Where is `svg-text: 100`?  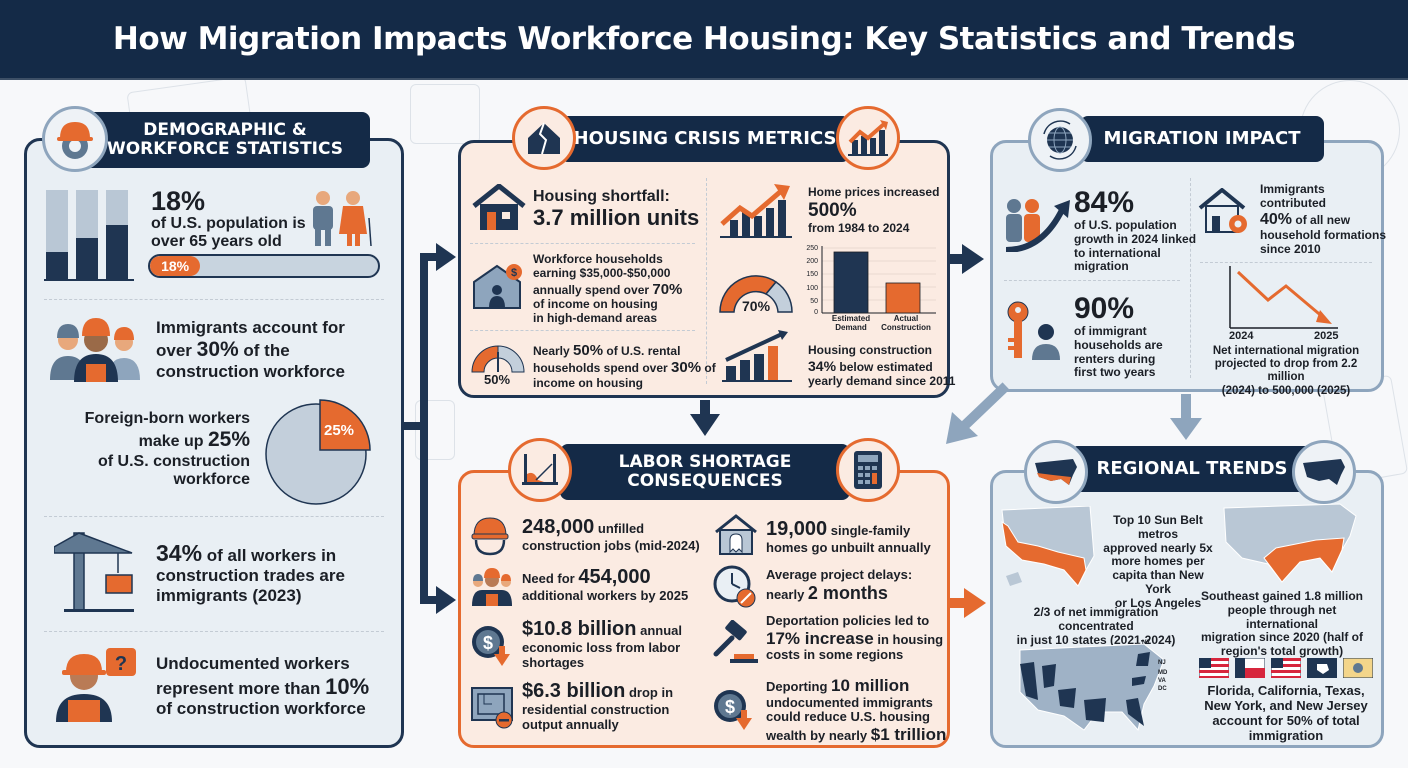
svg-text: 100 is located at coordinates (812, 288).